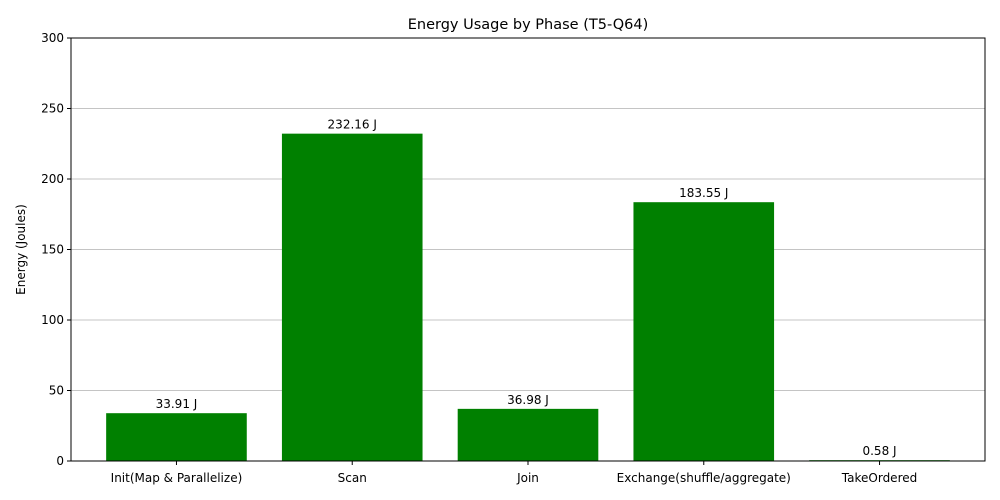  Describe the element at coordinates (177, 478) in the screenshot. I see `x-tick-label: Init(Map & Parallelize)` at that location.